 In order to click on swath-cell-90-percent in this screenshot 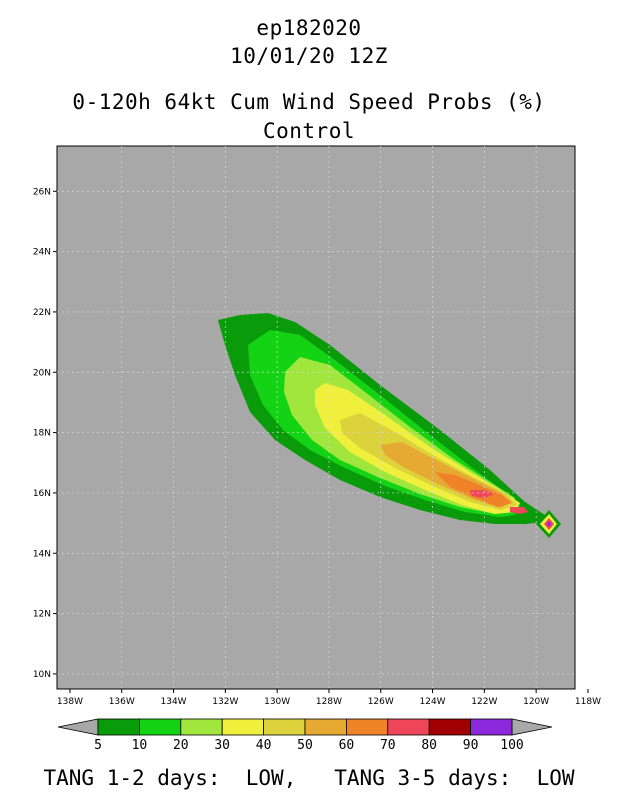, I will do `click(549, 524)`.